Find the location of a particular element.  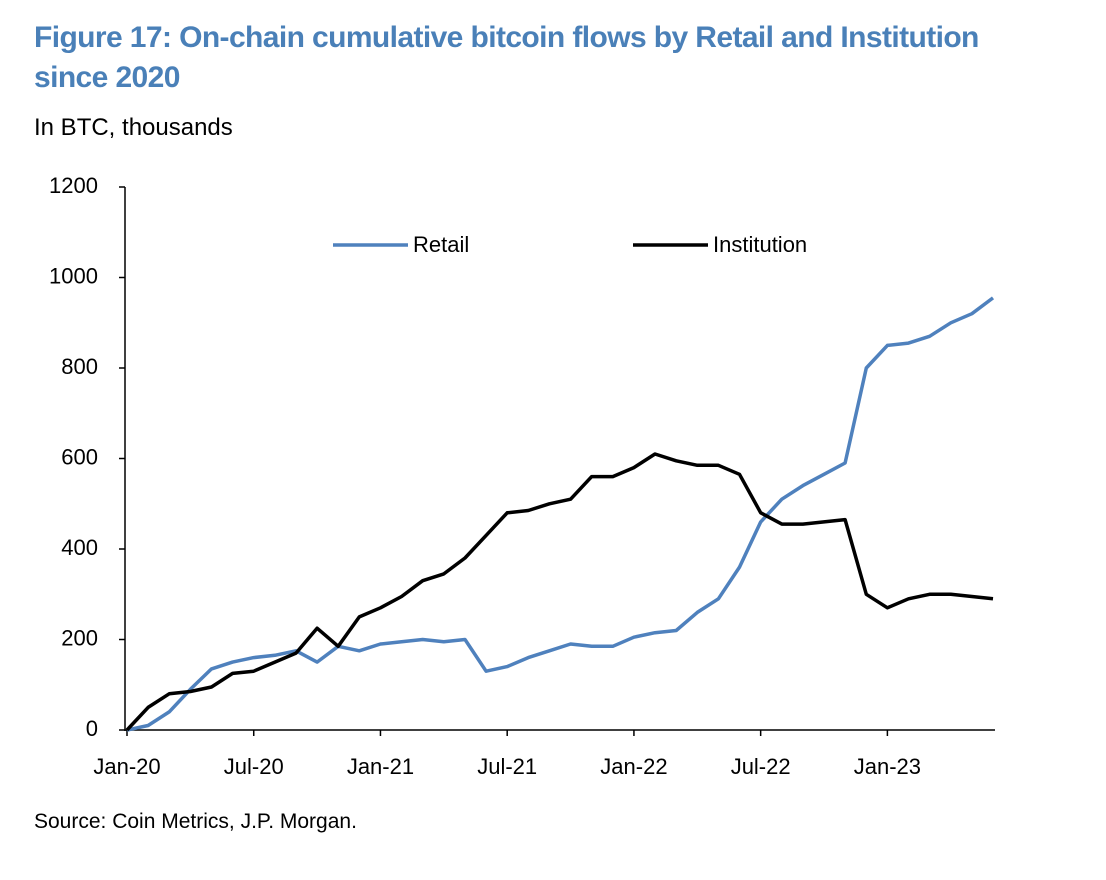

y-tick-label: 400 is located at coordinates (79, 547).